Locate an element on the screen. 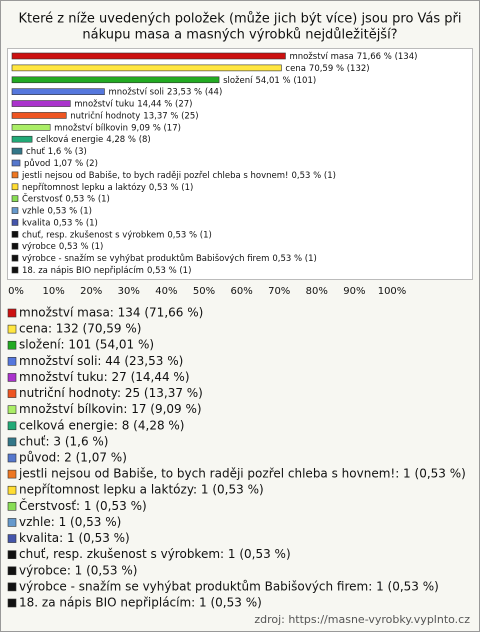  category-label: cena is located at coordinates (295, 68).